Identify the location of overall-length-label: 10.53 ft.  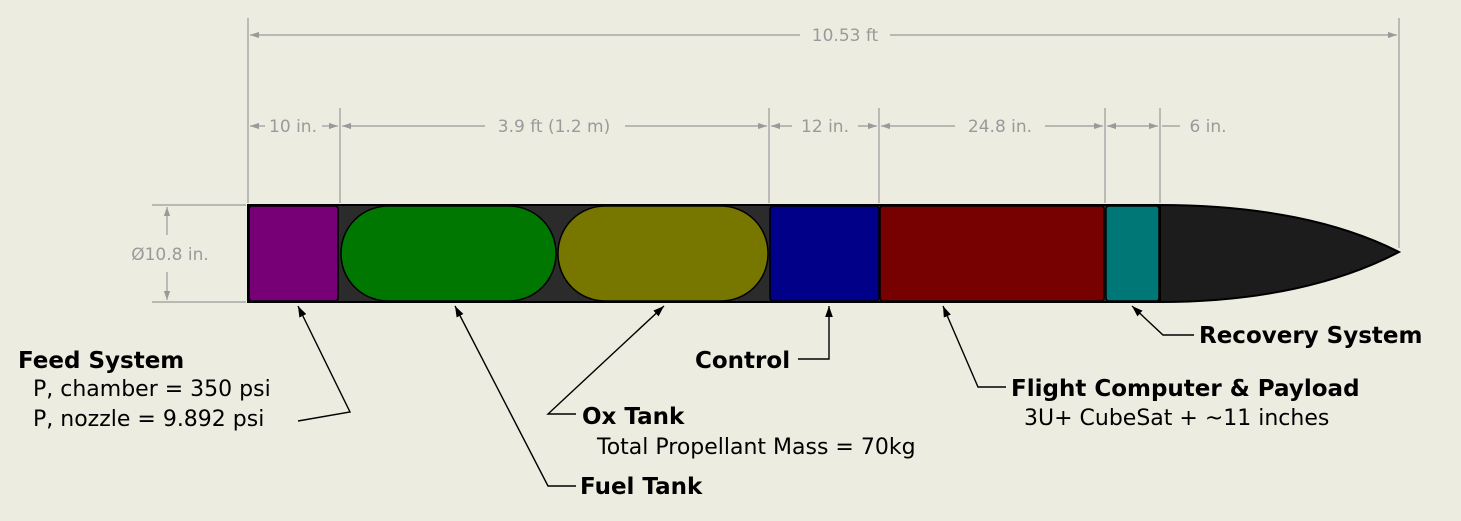
(845, 36).